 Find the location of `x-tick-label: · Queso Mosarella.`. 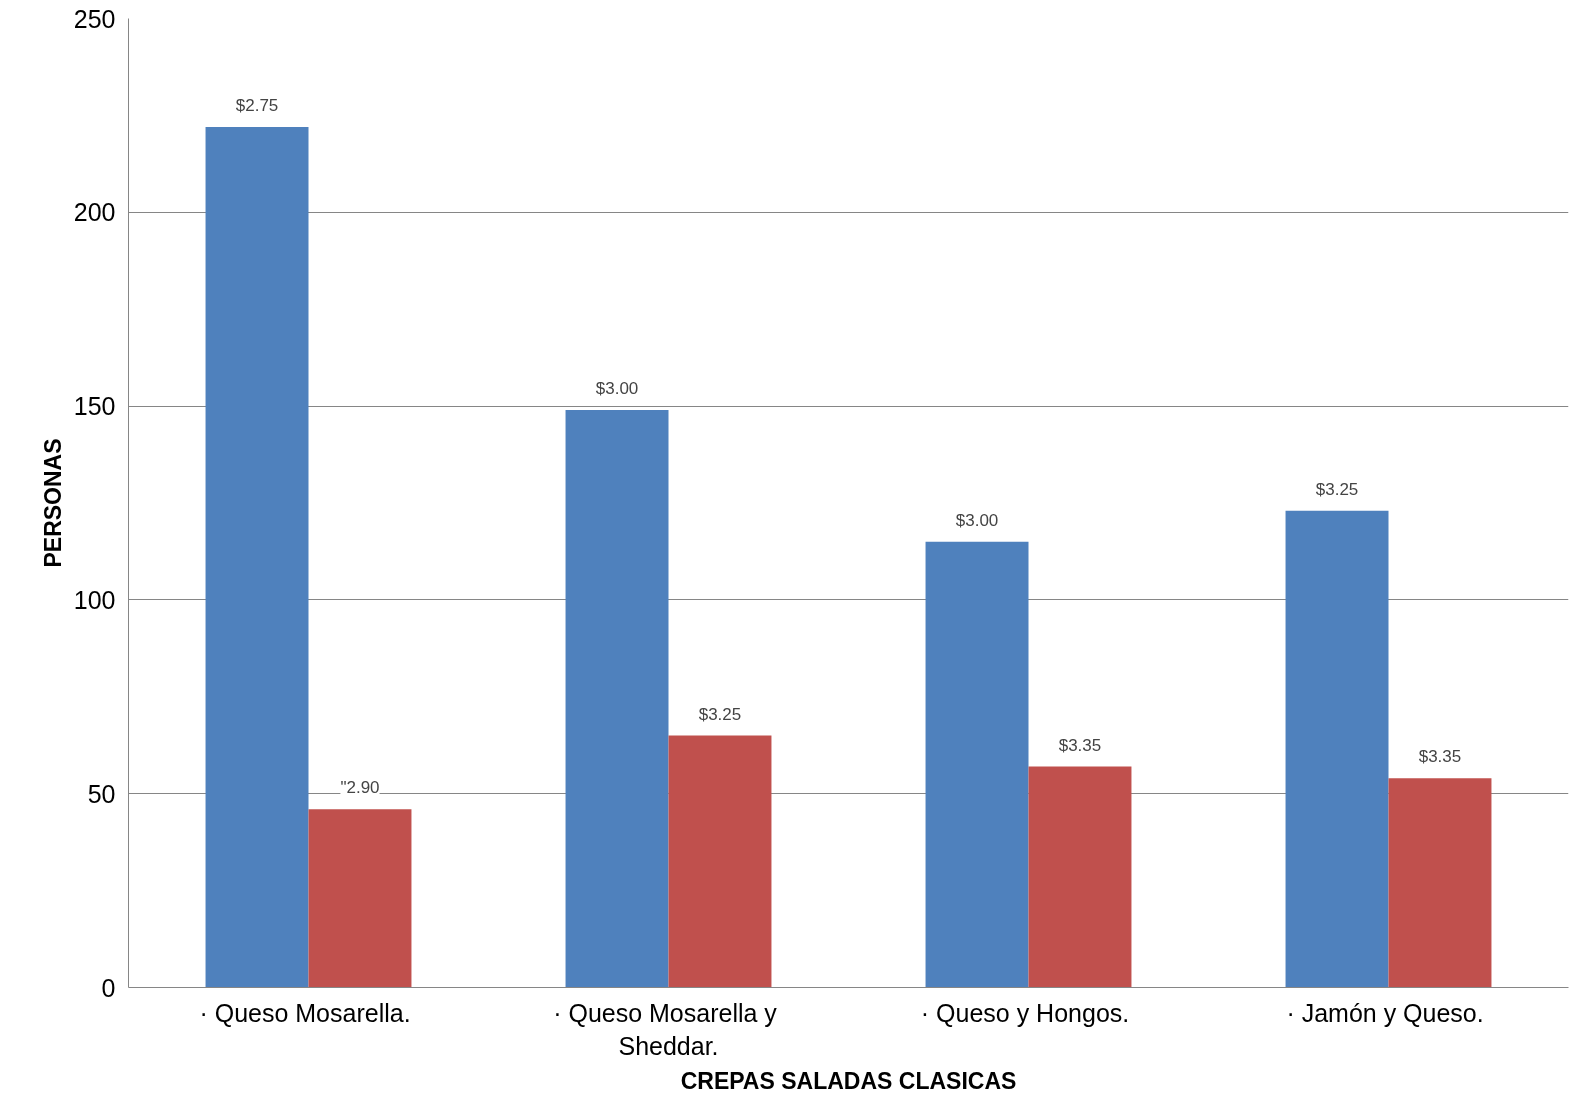

x-tick-label: · Queso Mosarella. is located at coordinates (305, 1012).